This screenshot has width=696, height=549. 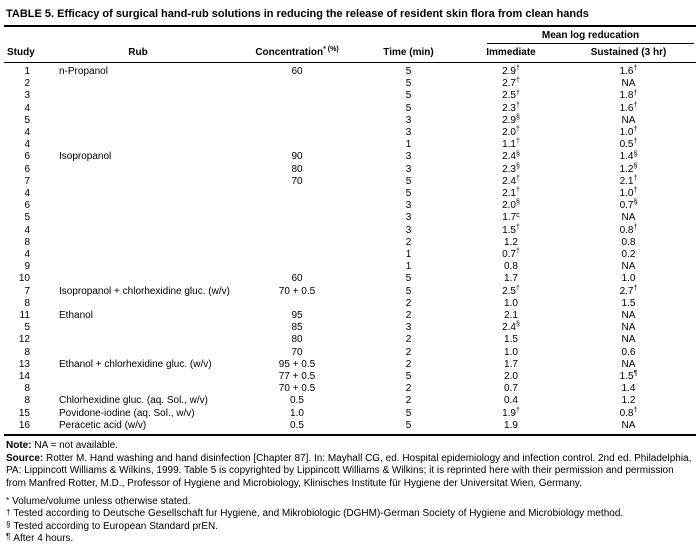 What do you see at coordinates (350, 389) in the screenshot?
I see `table-row: 8 70 + 0.5 2 0.7 1.4` at bounding box center [350, 389].